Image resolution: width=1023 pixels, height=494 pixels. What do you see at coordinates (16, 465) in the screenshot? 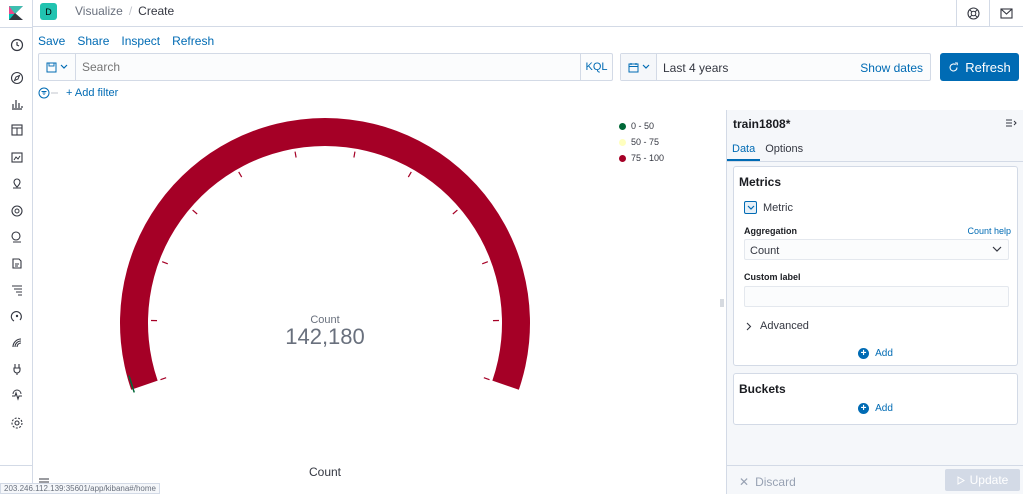
I see `nav-bottom-separator` at bounding box center [16, 465].